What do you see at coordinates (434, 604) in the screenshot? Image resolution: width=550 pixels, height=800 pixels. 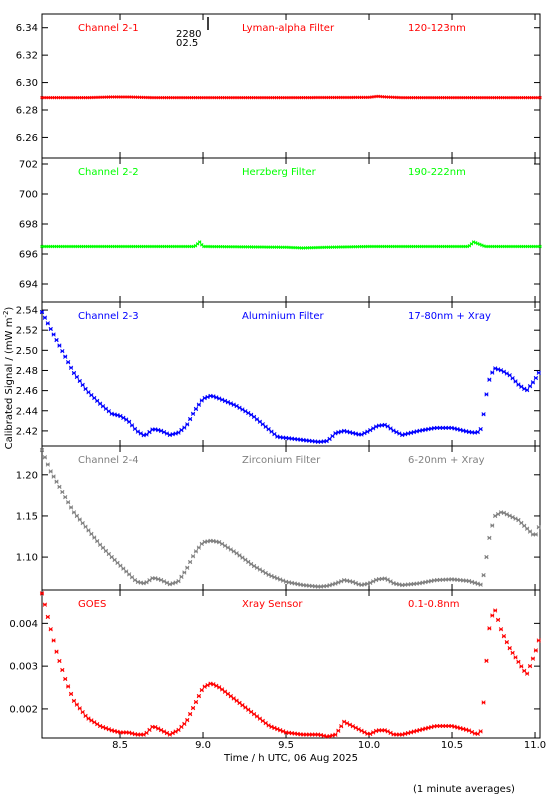 I see `panel-band-label: 0.1-0.8nm` at bounding box center [434, 604].